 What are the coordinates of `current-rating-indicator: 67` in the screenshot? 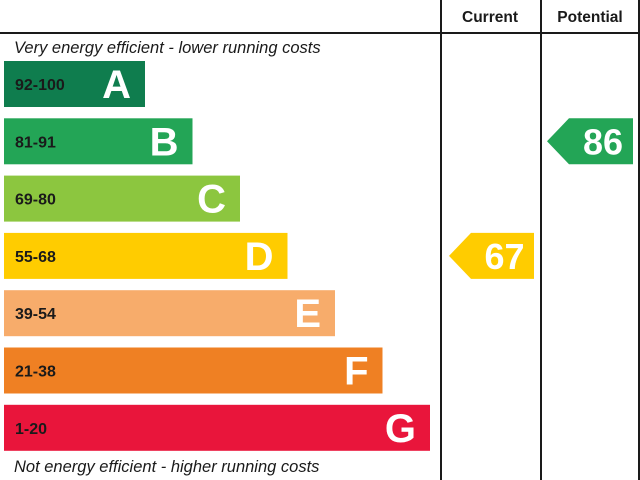 It's located at (491, 255).